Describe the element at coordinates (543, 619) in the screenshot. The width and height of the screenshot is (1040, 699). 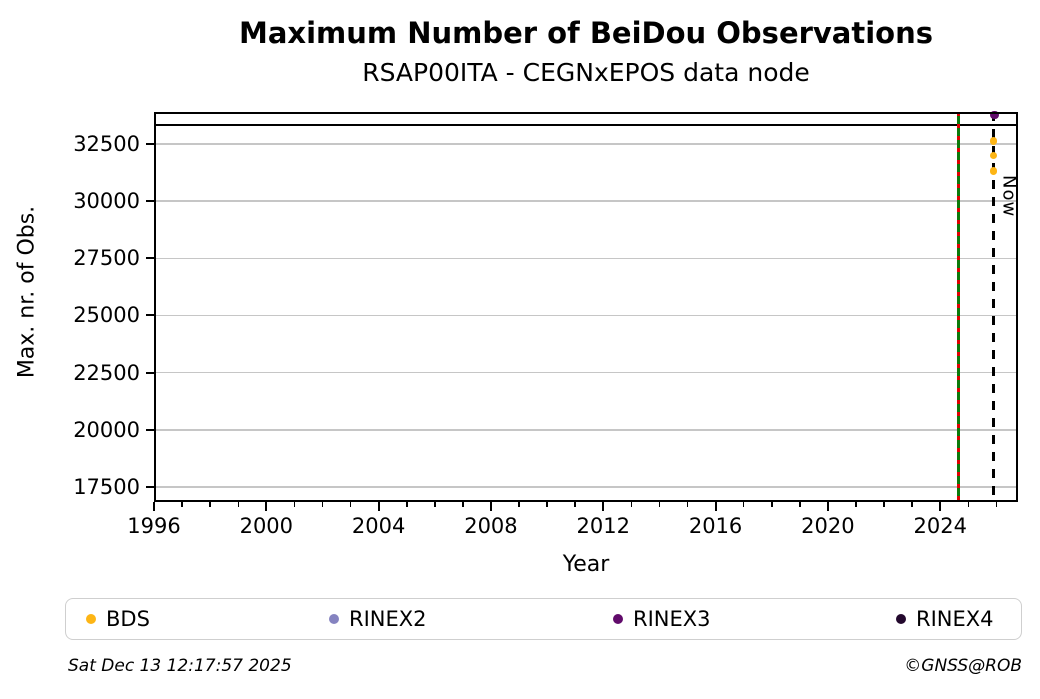
I see `legend: BDS RINEX2 RINEX3 RINEX4` at that location.